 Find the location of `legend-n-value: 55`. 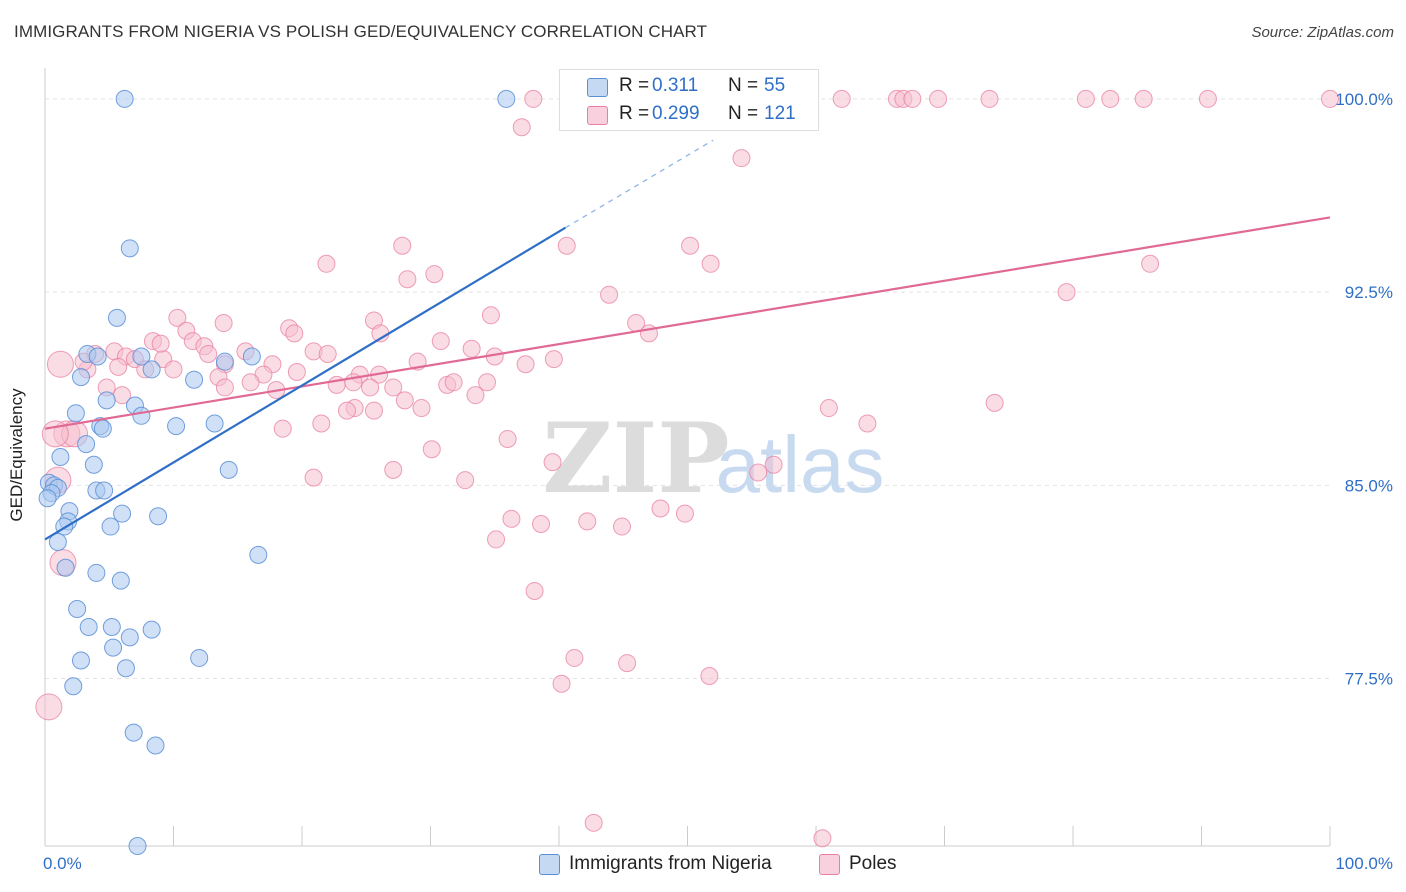

legend-n-value: 55 is located at coordinates (775, 85).